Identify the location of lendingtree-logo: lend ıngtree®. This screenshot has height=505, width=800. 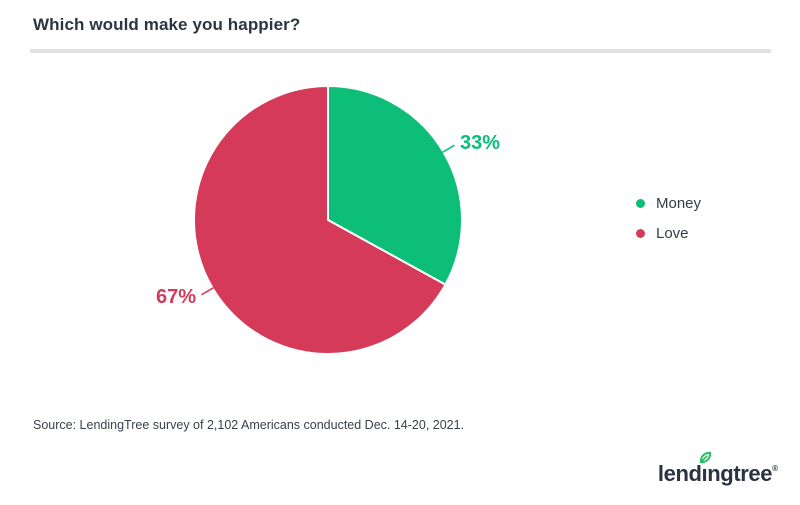
(717, 468).